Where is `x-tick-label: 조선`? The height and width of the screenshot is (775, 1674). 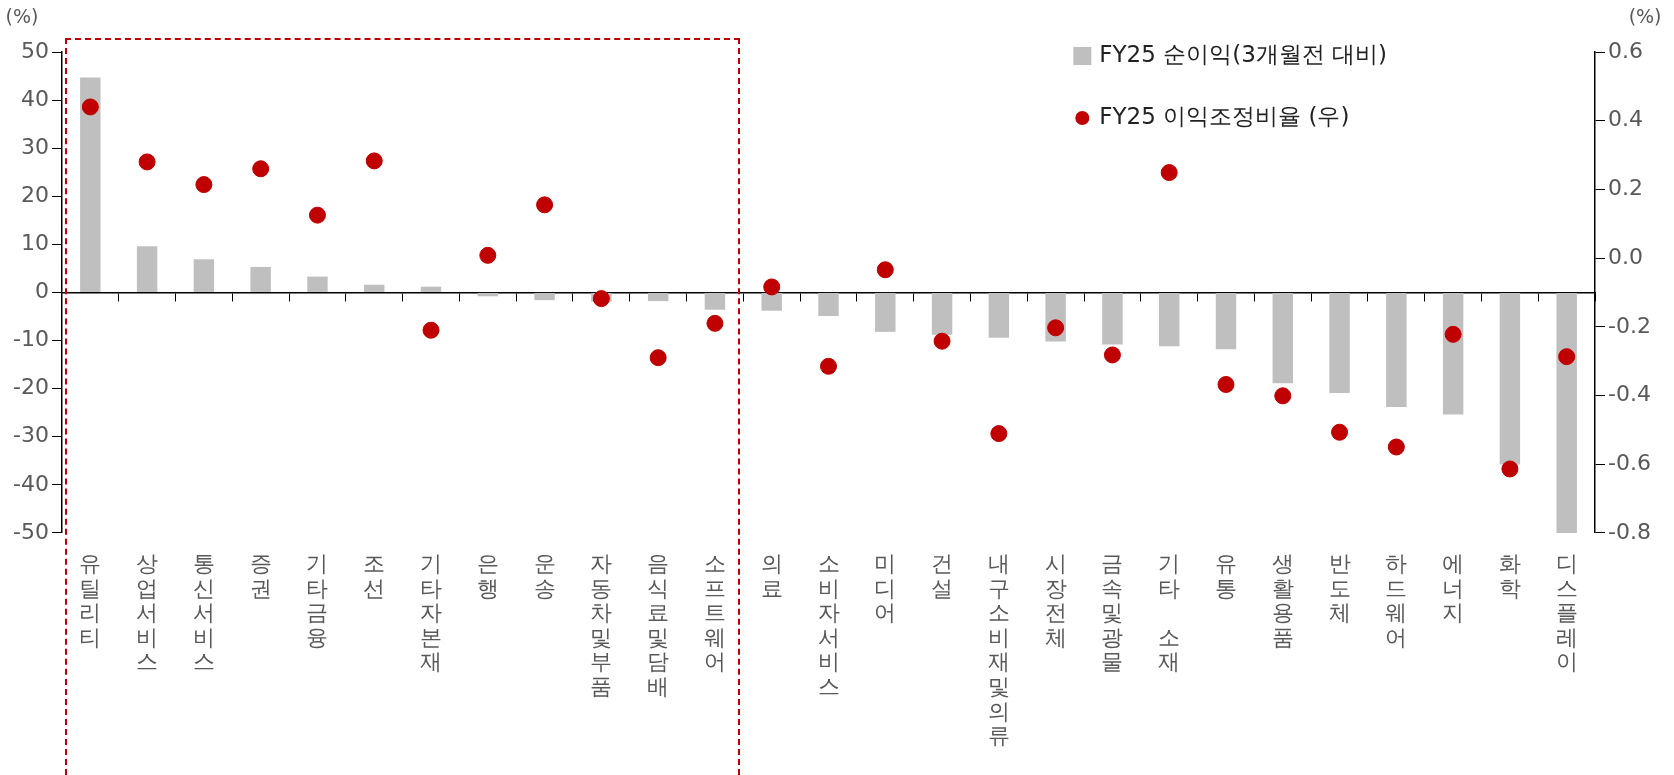 x-tick-label: 조선 is located at coordinates (374, 575).